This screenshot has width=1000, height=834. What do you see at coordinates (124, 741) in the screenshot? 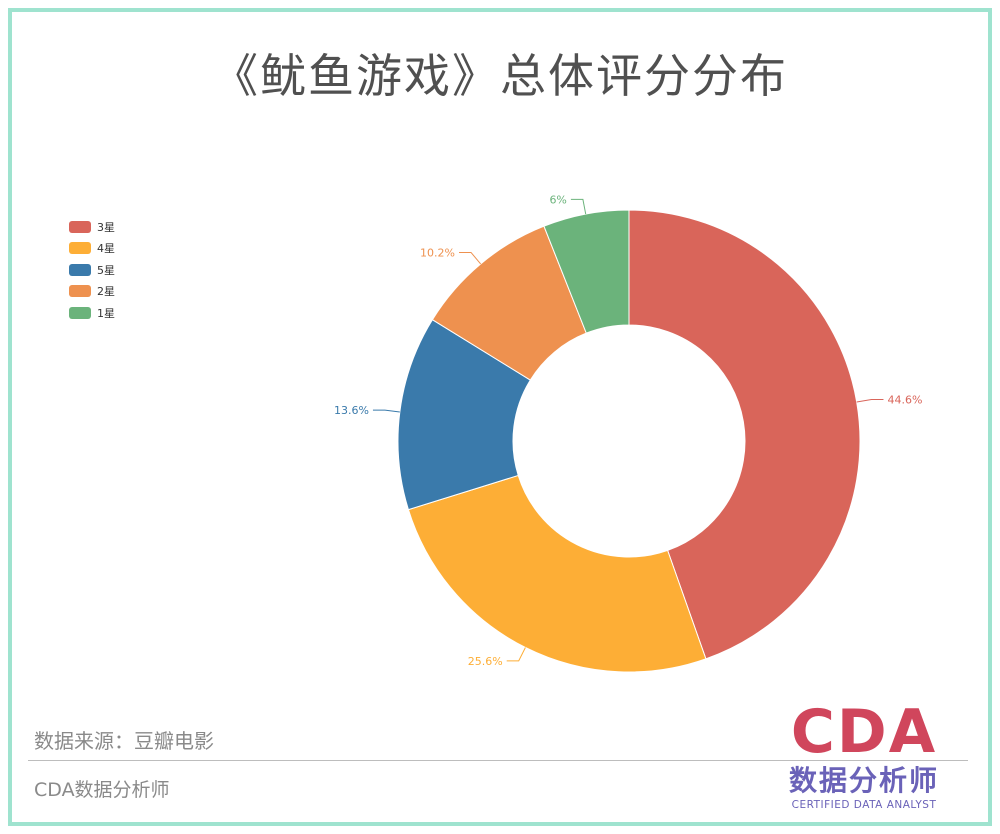
I see `data-source: 数据来源：豆瓣电影` at bounding box center [124, 741].